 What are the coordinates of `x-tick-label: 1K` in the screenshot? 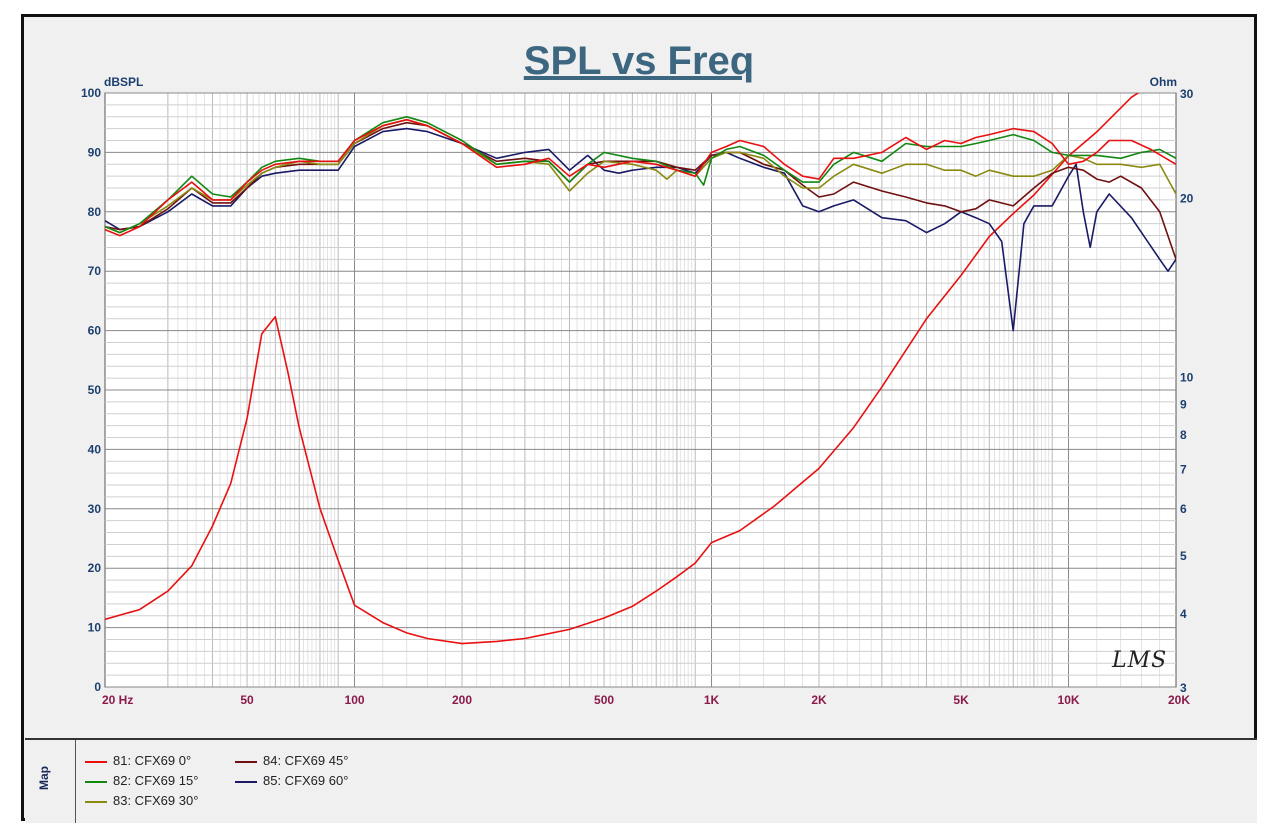 It's located at (712, 700).